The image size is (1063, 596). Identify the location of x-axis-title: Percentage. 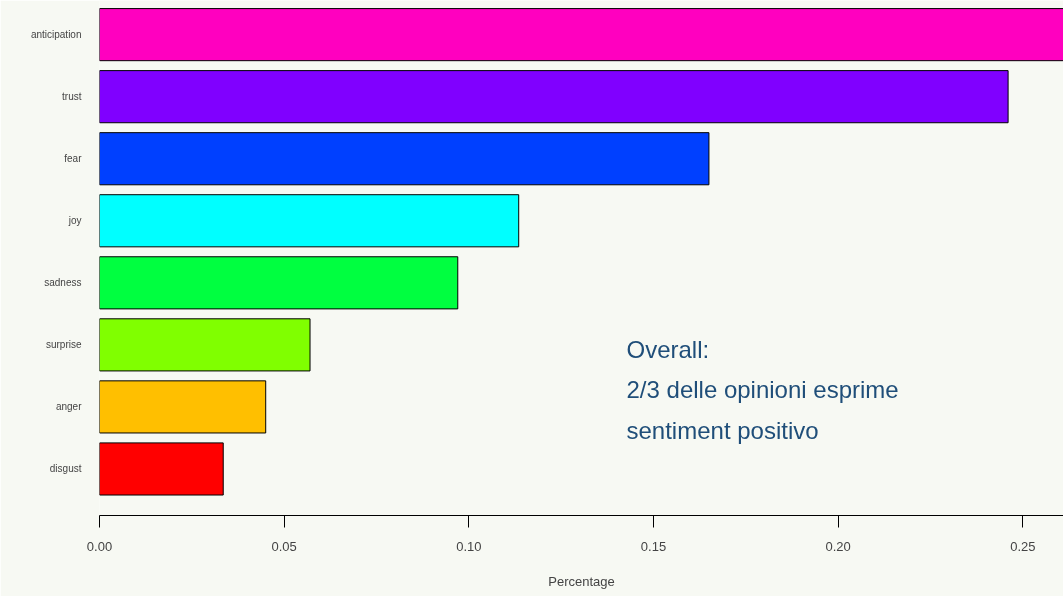
(581, 581).